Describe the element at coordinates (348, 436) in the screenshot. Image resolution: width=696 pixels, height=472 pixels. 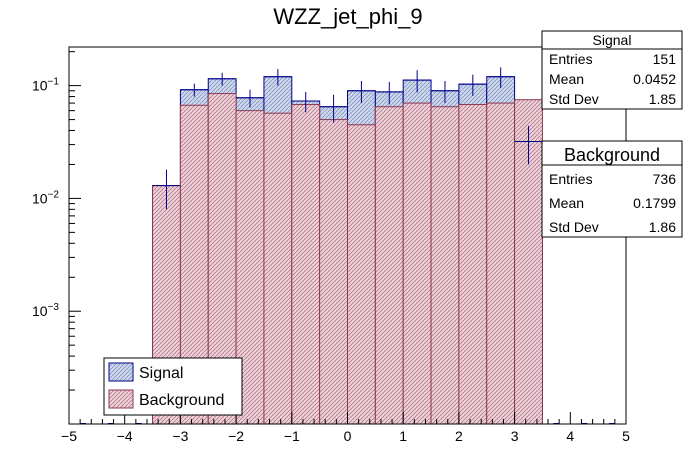
I see `x-tick-label: 0` at that location.